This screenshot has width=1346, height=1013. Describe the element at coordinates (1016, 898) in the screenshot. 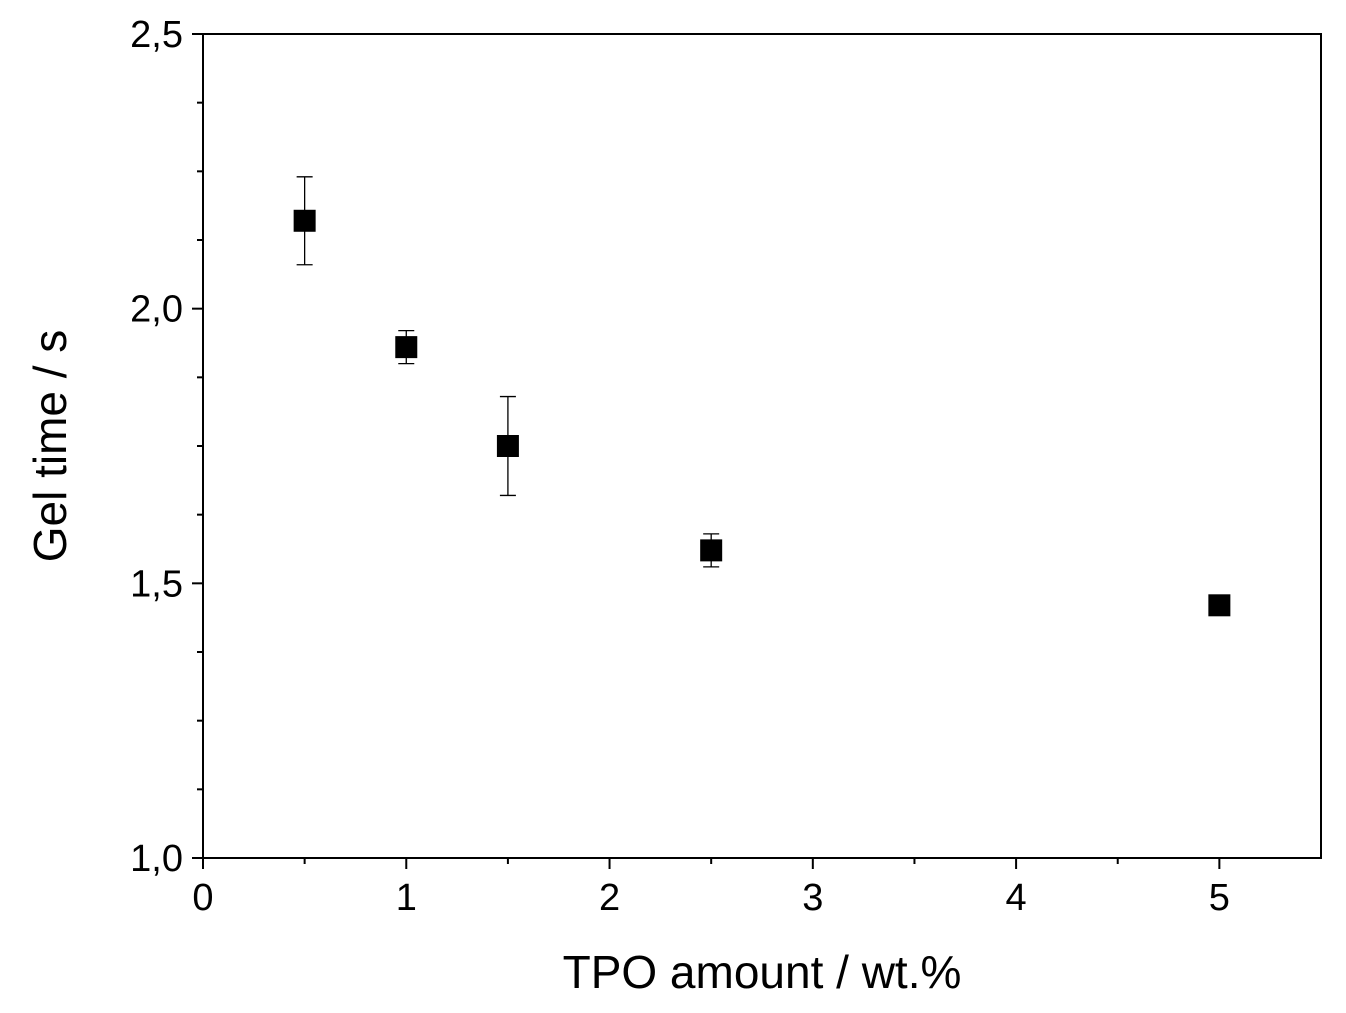

I see `x-tick-label: 4` at that location.